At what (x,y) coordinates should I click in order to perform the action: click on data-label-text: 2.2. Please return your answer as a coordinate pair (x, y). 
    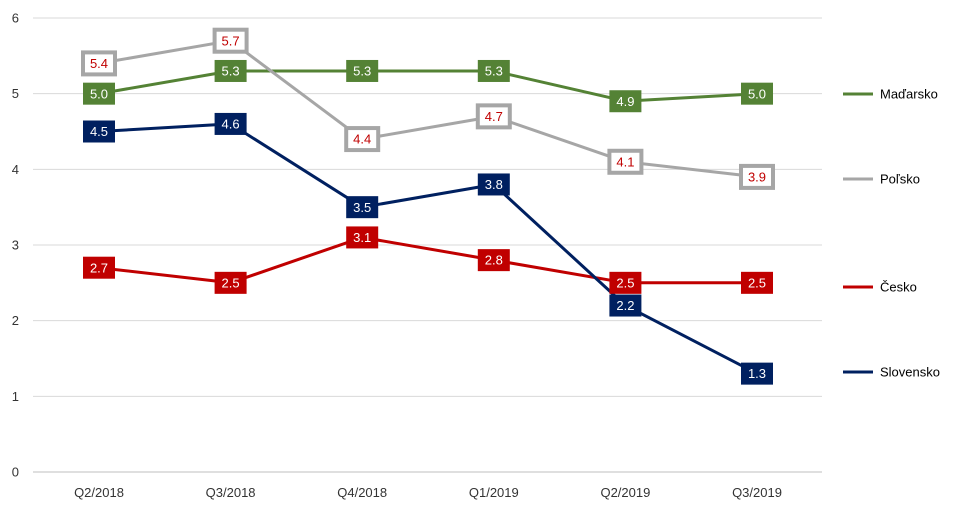
    Looking at the image, I should click on (625, 305).